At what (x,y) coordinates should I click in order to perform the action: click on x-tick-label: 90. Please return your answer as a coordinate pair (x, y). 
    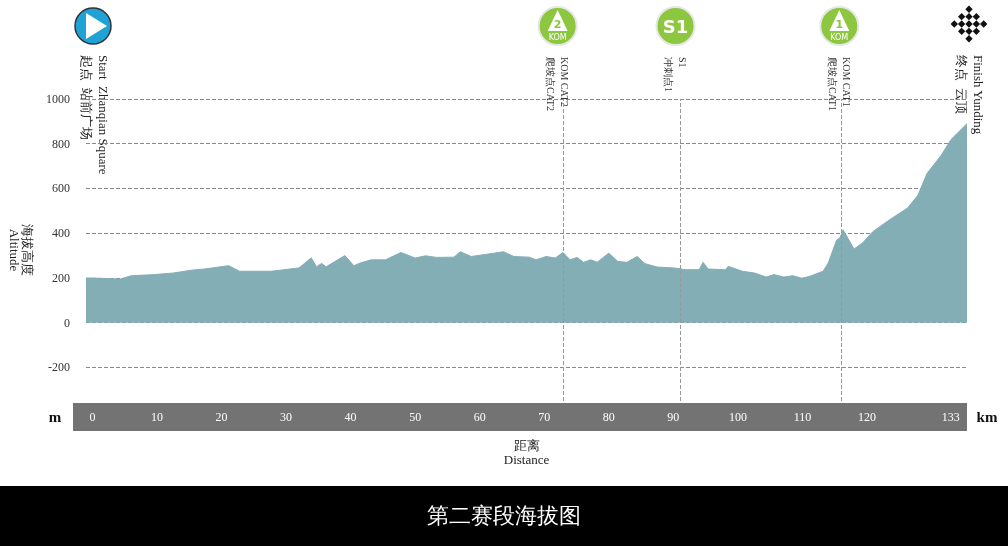
    Looking at the image, I should click on (673, 417).